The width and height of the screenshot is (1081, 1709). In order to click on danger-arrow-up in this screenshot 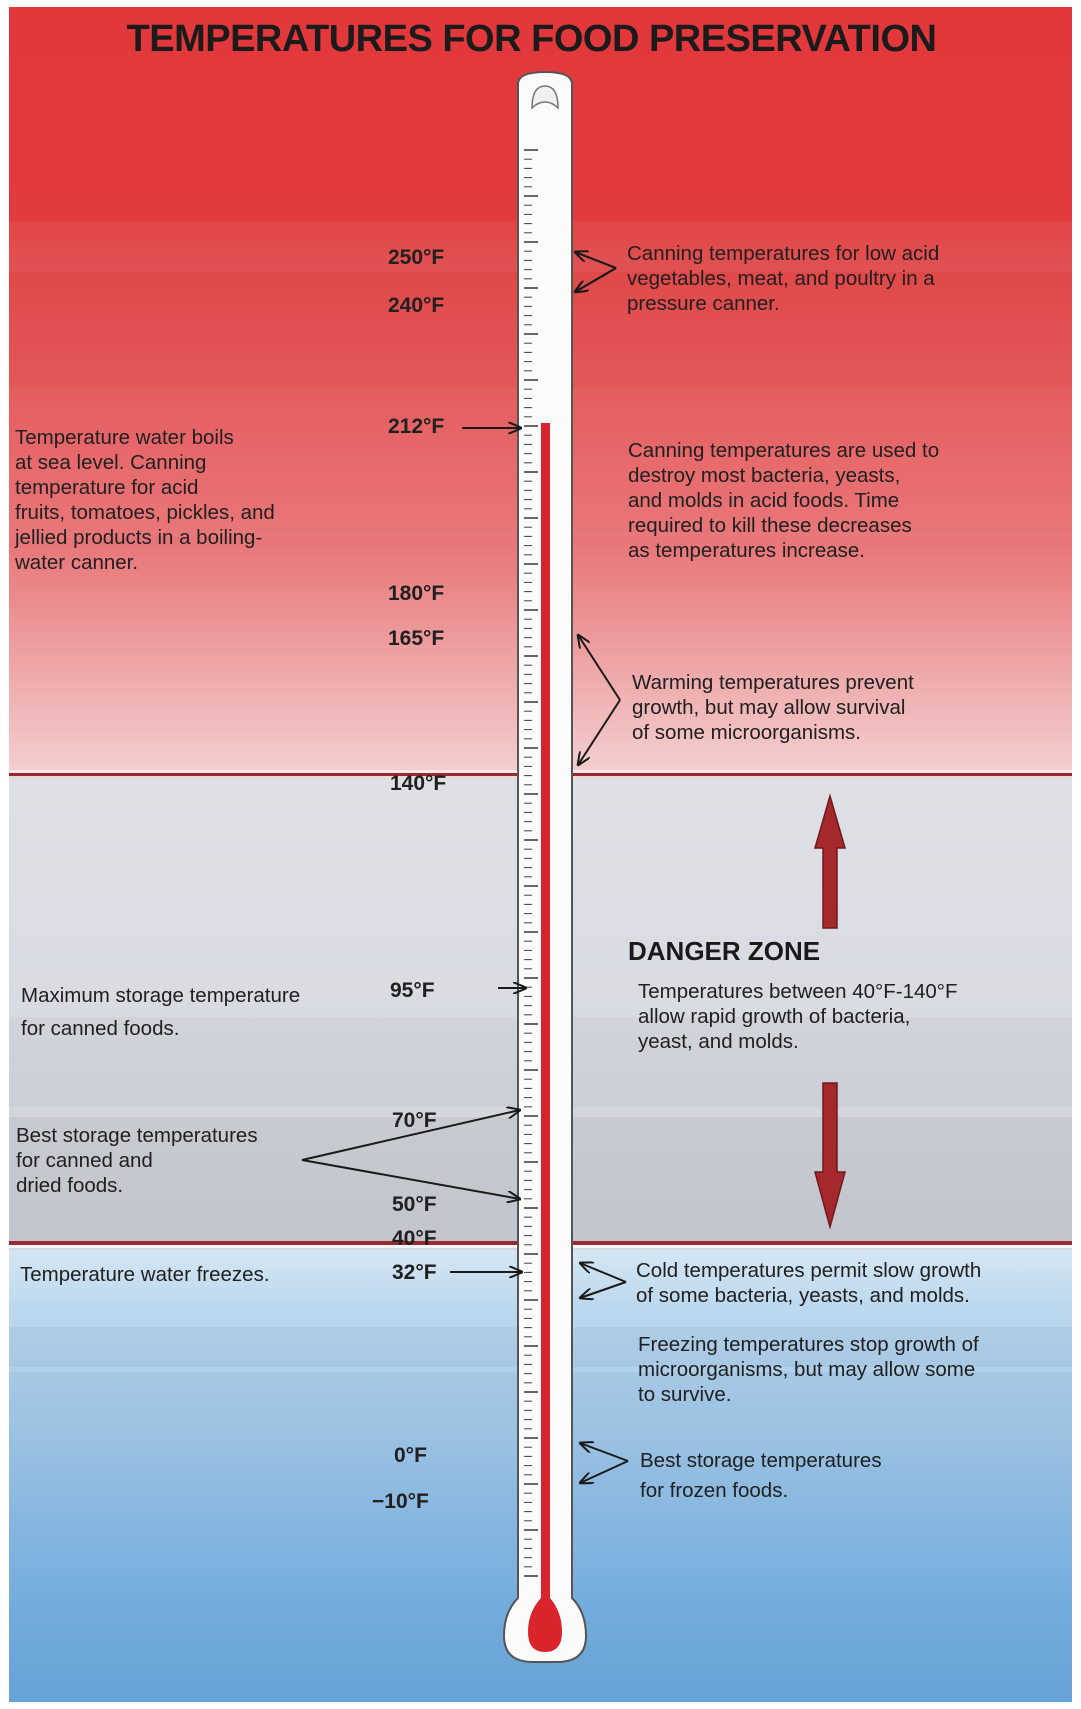, I will do `click(830, 861)`.